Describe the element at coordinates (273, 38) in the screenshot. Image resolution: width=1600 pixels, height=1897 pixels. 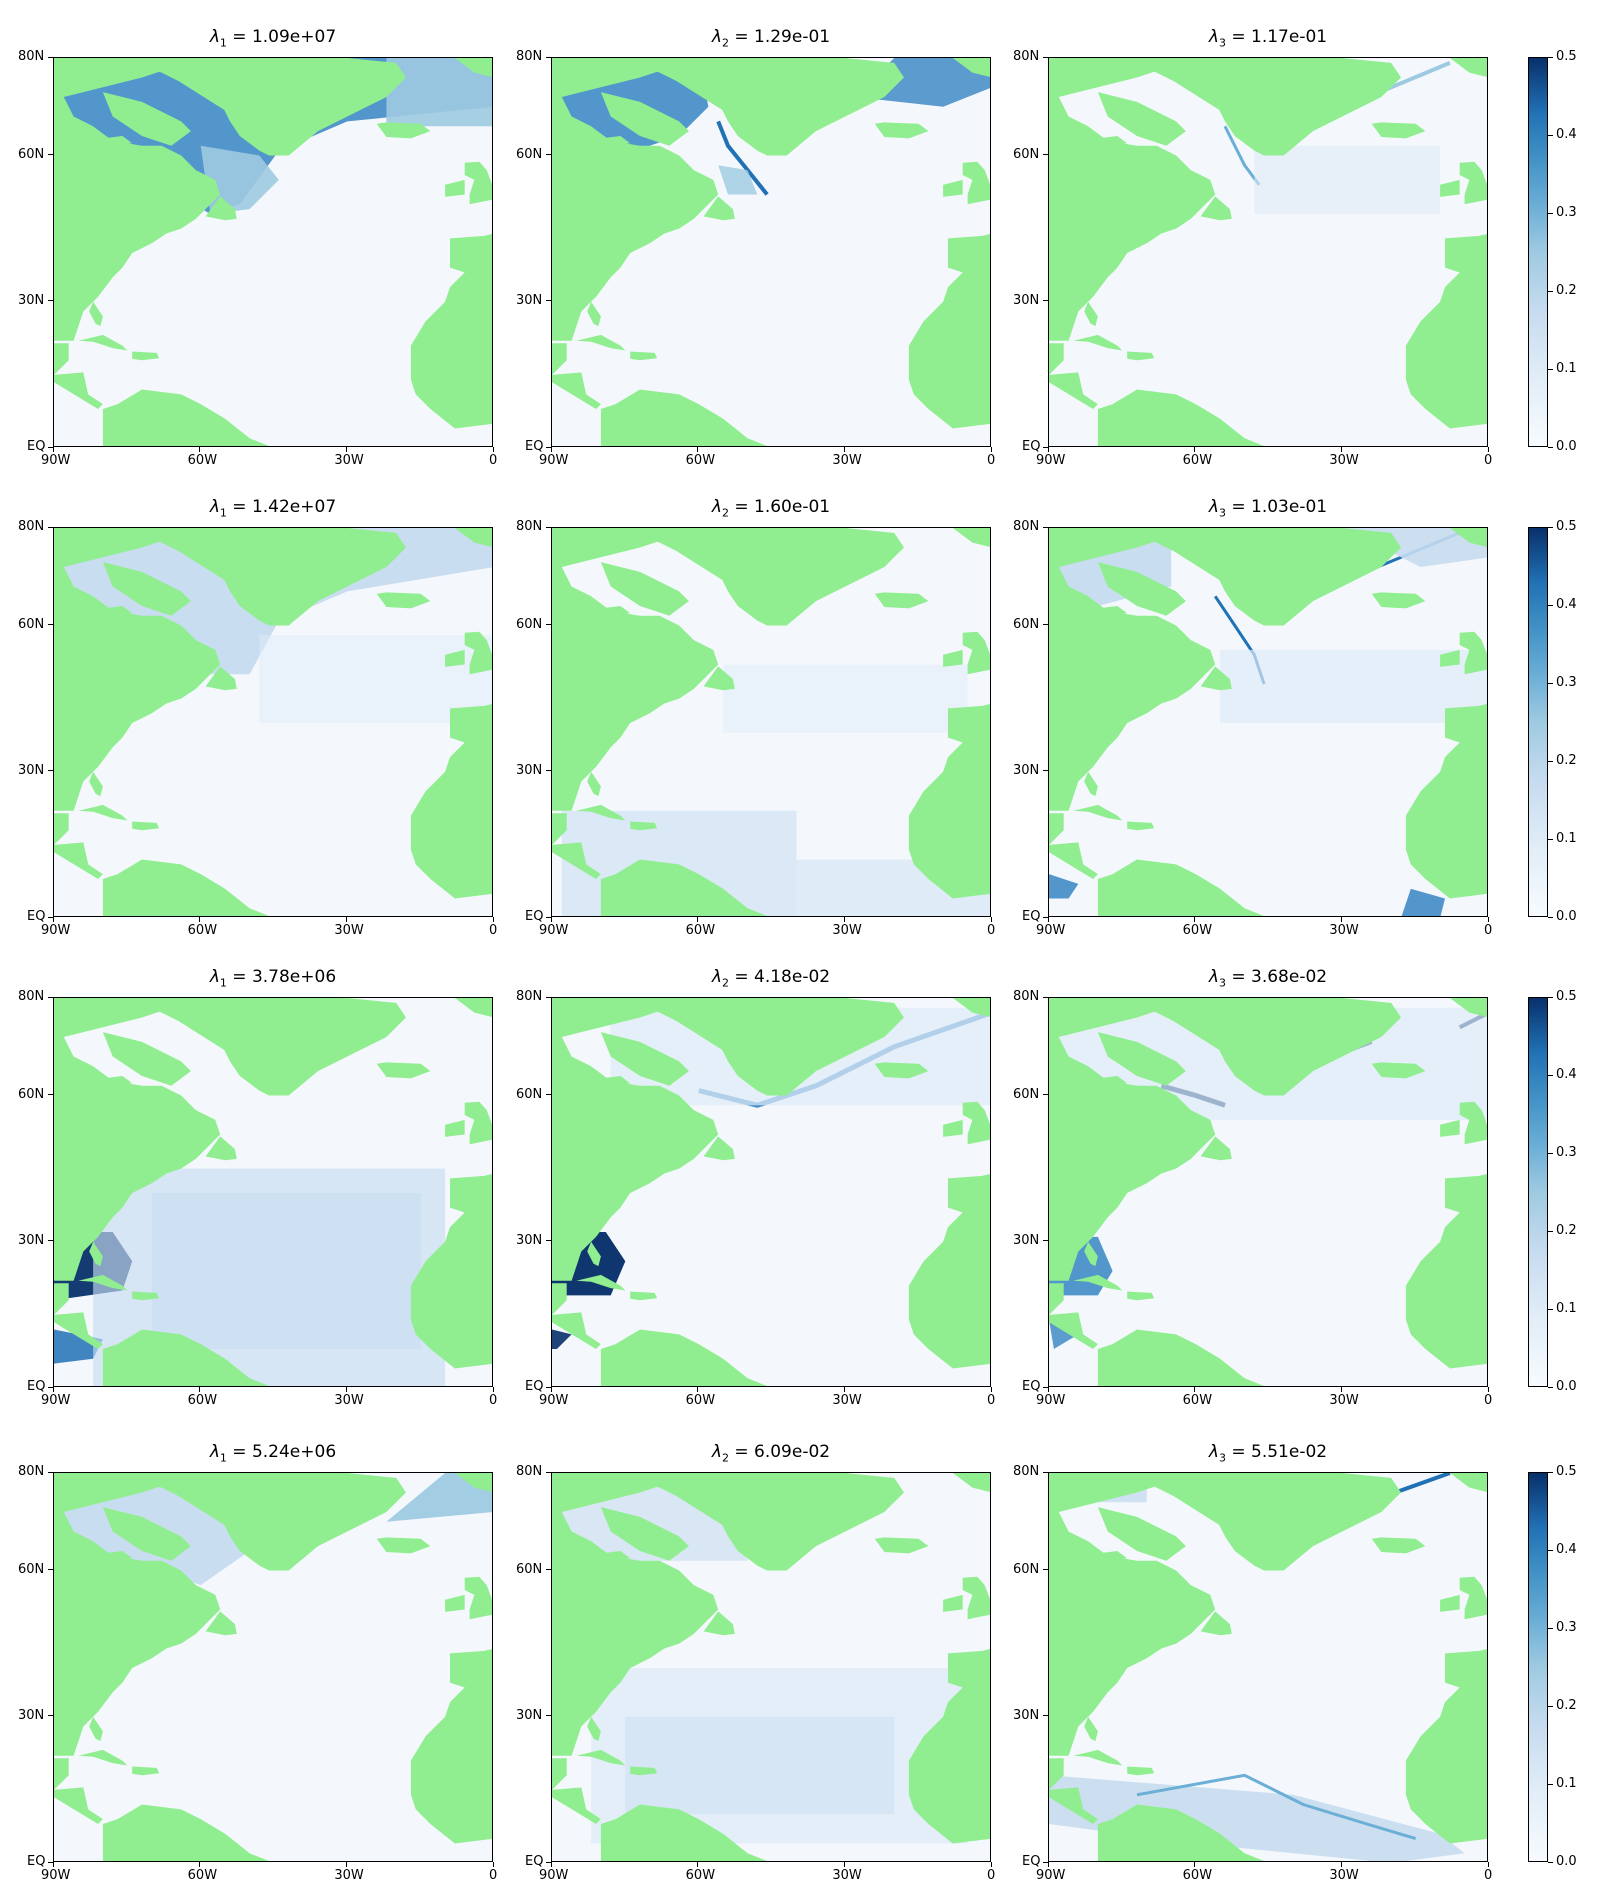
I see `panel-title: λ1 = 1.09e+07` at that location.